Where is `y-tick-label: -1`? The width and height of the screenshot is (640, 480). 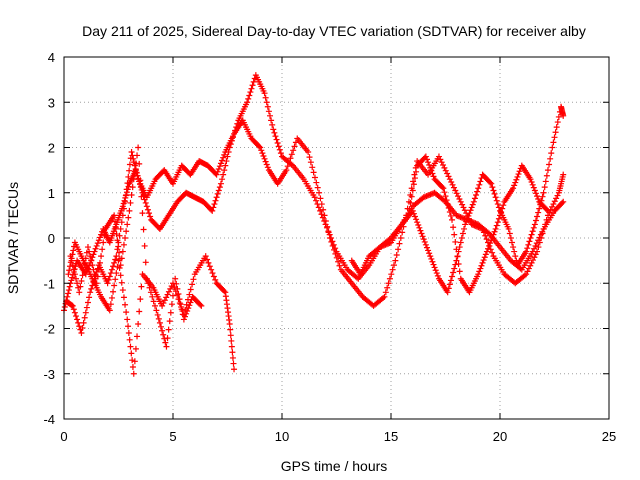 y-tick-label: -1 is located at coordinates (49, 283).